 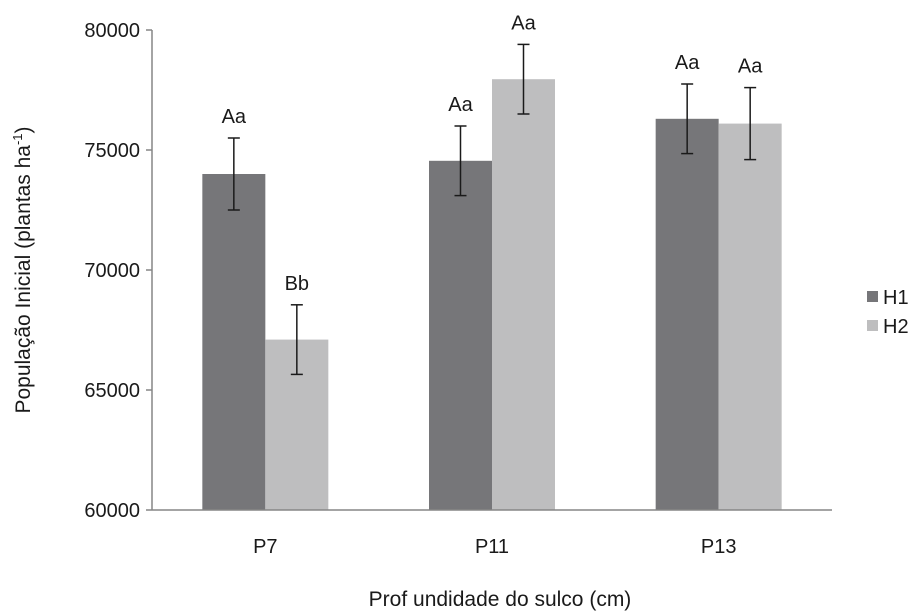 What do you see at coordinates (719, 547) in the screenshot?
I see `x-category-label: P13` at bounding box center [719, 547].